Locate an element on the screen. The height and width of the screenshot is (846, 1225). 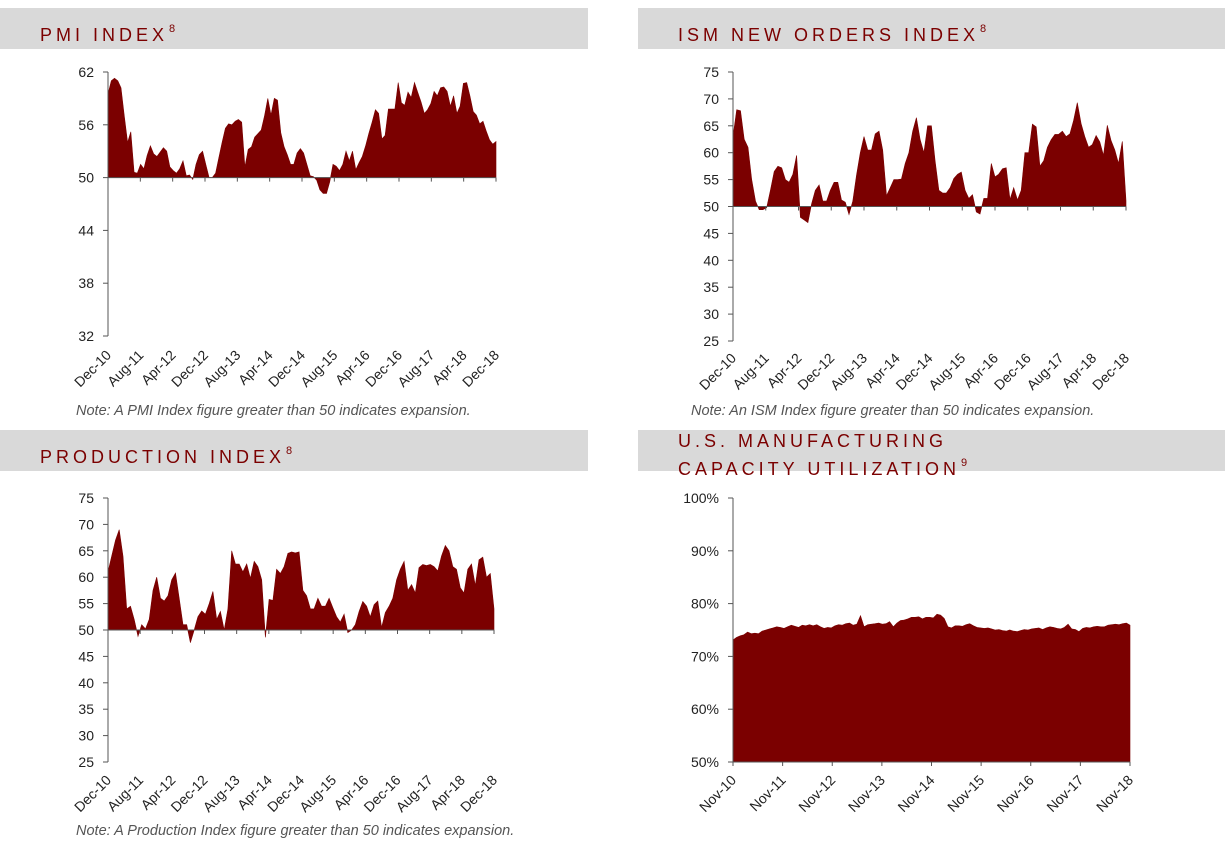
ism-header: ISM NEW ORDERS INDEX8 is located at coordinates (931, 28).